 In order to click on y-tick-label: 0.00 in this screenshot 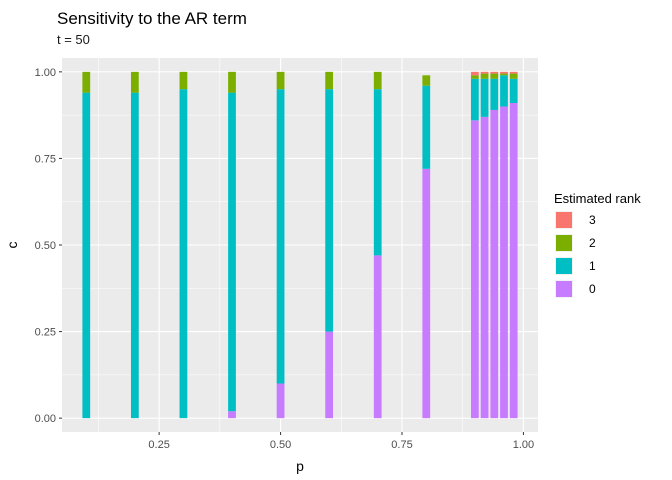, I will do `click(45, 419)`.